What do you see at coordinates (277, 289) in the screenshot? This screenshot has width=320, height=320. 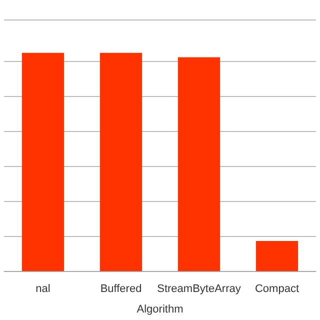 I see `x-tick-label: Compact` at bounding box center [277, 289].